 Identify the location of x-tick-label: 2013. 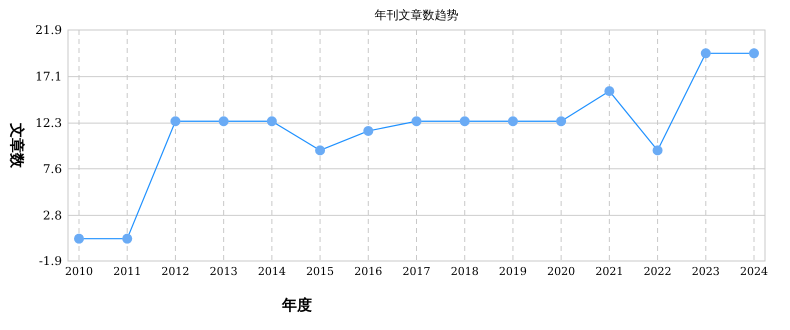
(224, 271).